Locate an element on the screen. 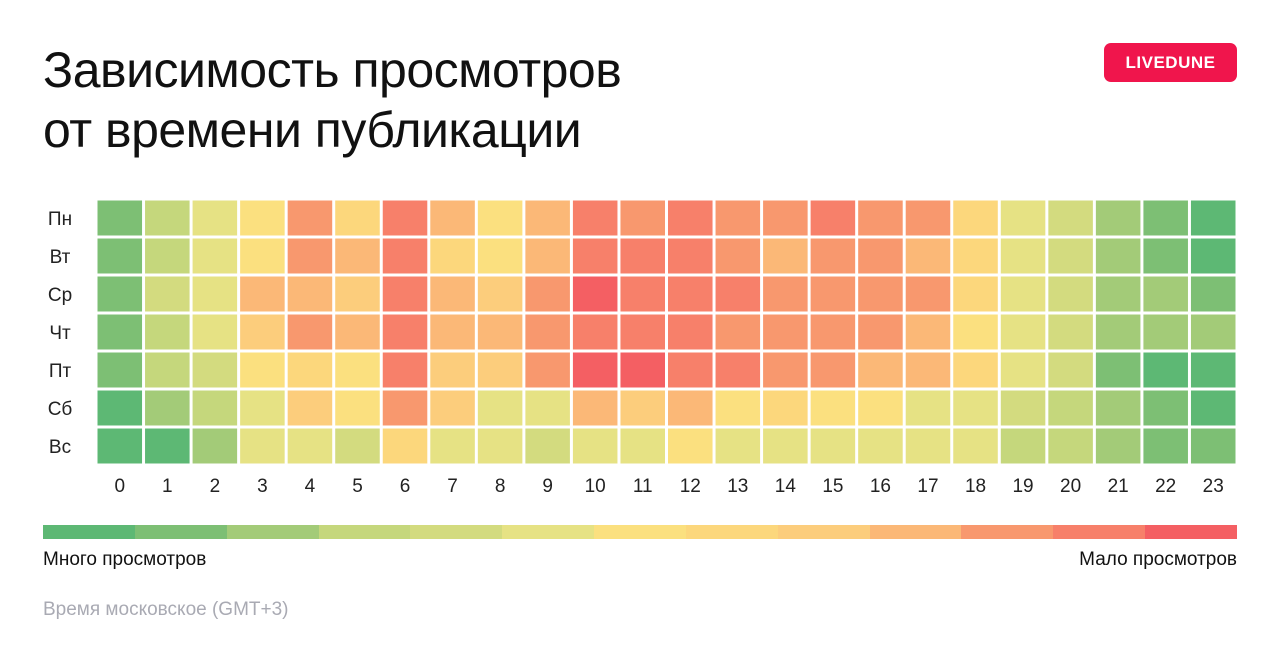 The image size is (1280, 668). row-label: Вт is located at coordinates (60, 257).